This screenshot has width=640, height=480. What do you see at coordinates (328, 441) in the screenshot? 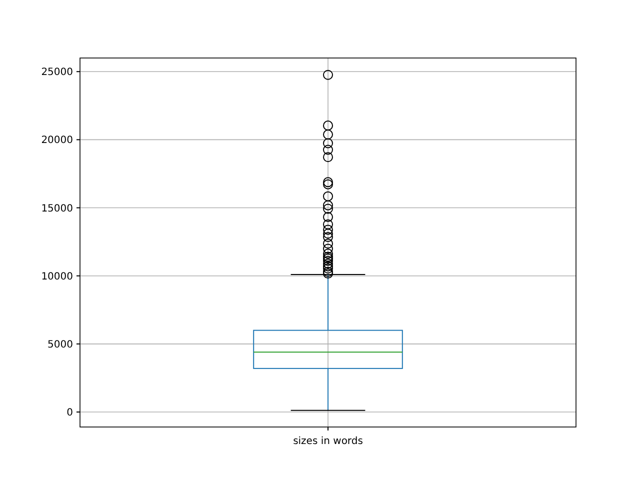
I see `x-tick-label: sizes in words` at bounding box center [328, 441].